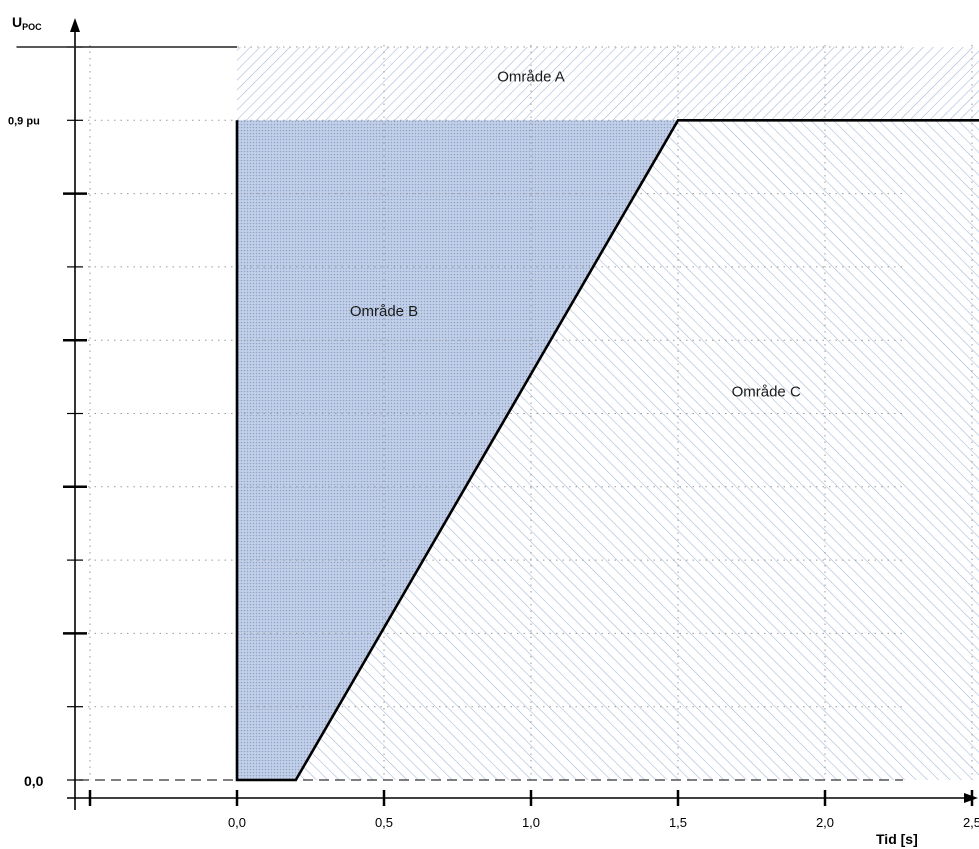 This screenshot has height=849, width=979. Describe the element at coordinates (825, 822) in the screenshot. I see `x-tick-label: 2,0` at that location.